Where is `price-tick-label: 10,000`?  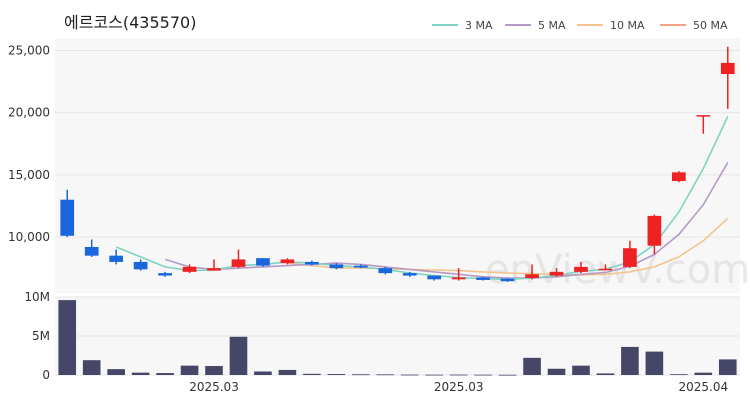
price-tick-label: 10,000 is located at coordinates (29, 237).